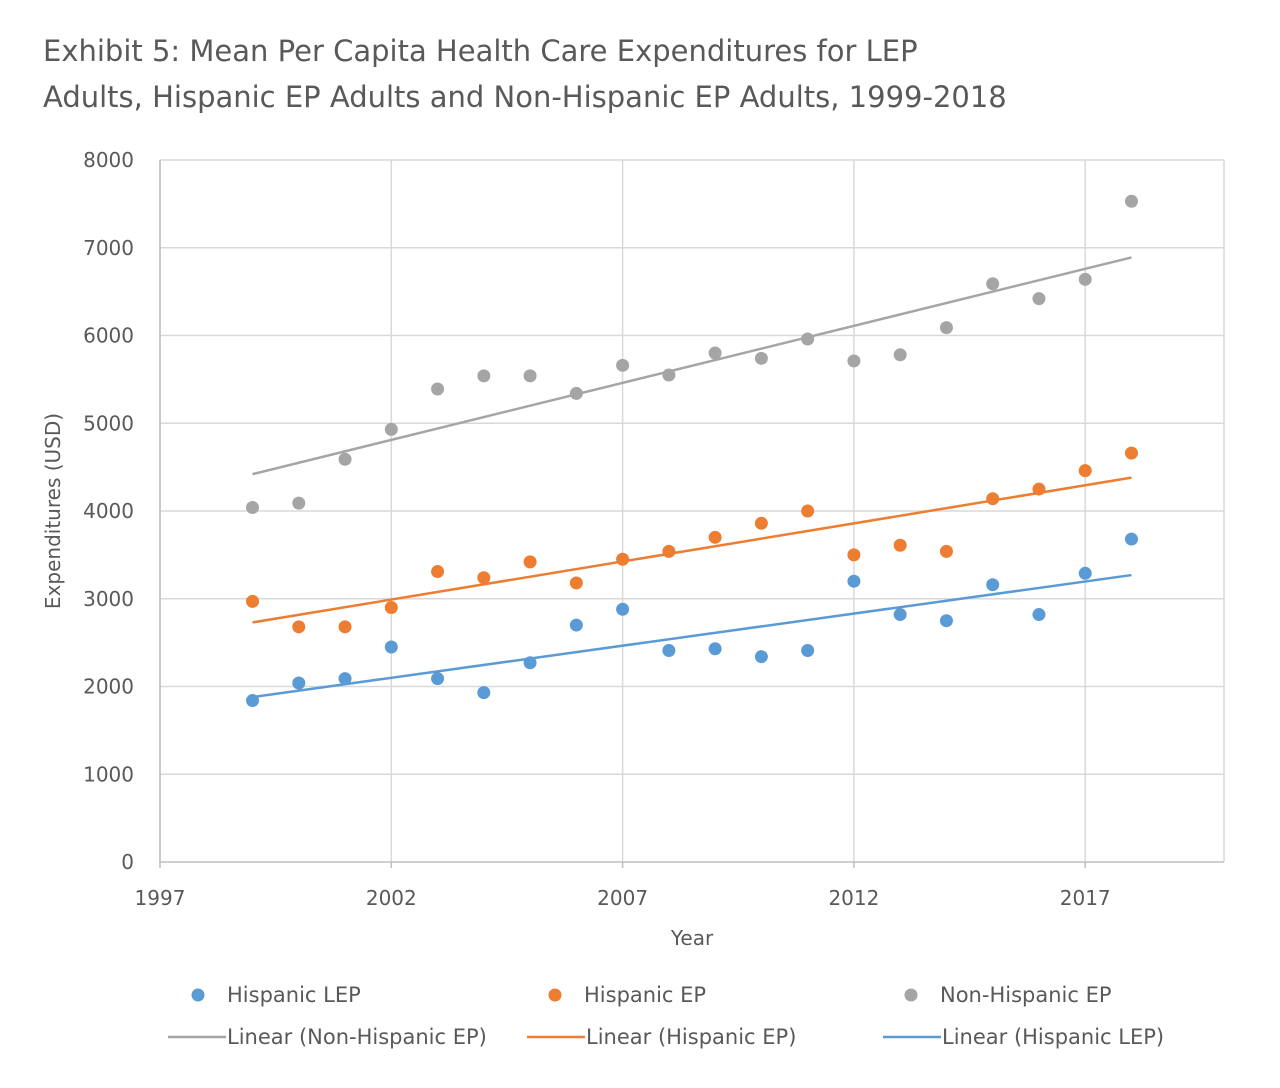 The height and width of the screenshot is (1088, 1280). Describe the element at coordinates (108, 687) in the screenshot. I see `y-tick-label-2000: 2000` at that location.